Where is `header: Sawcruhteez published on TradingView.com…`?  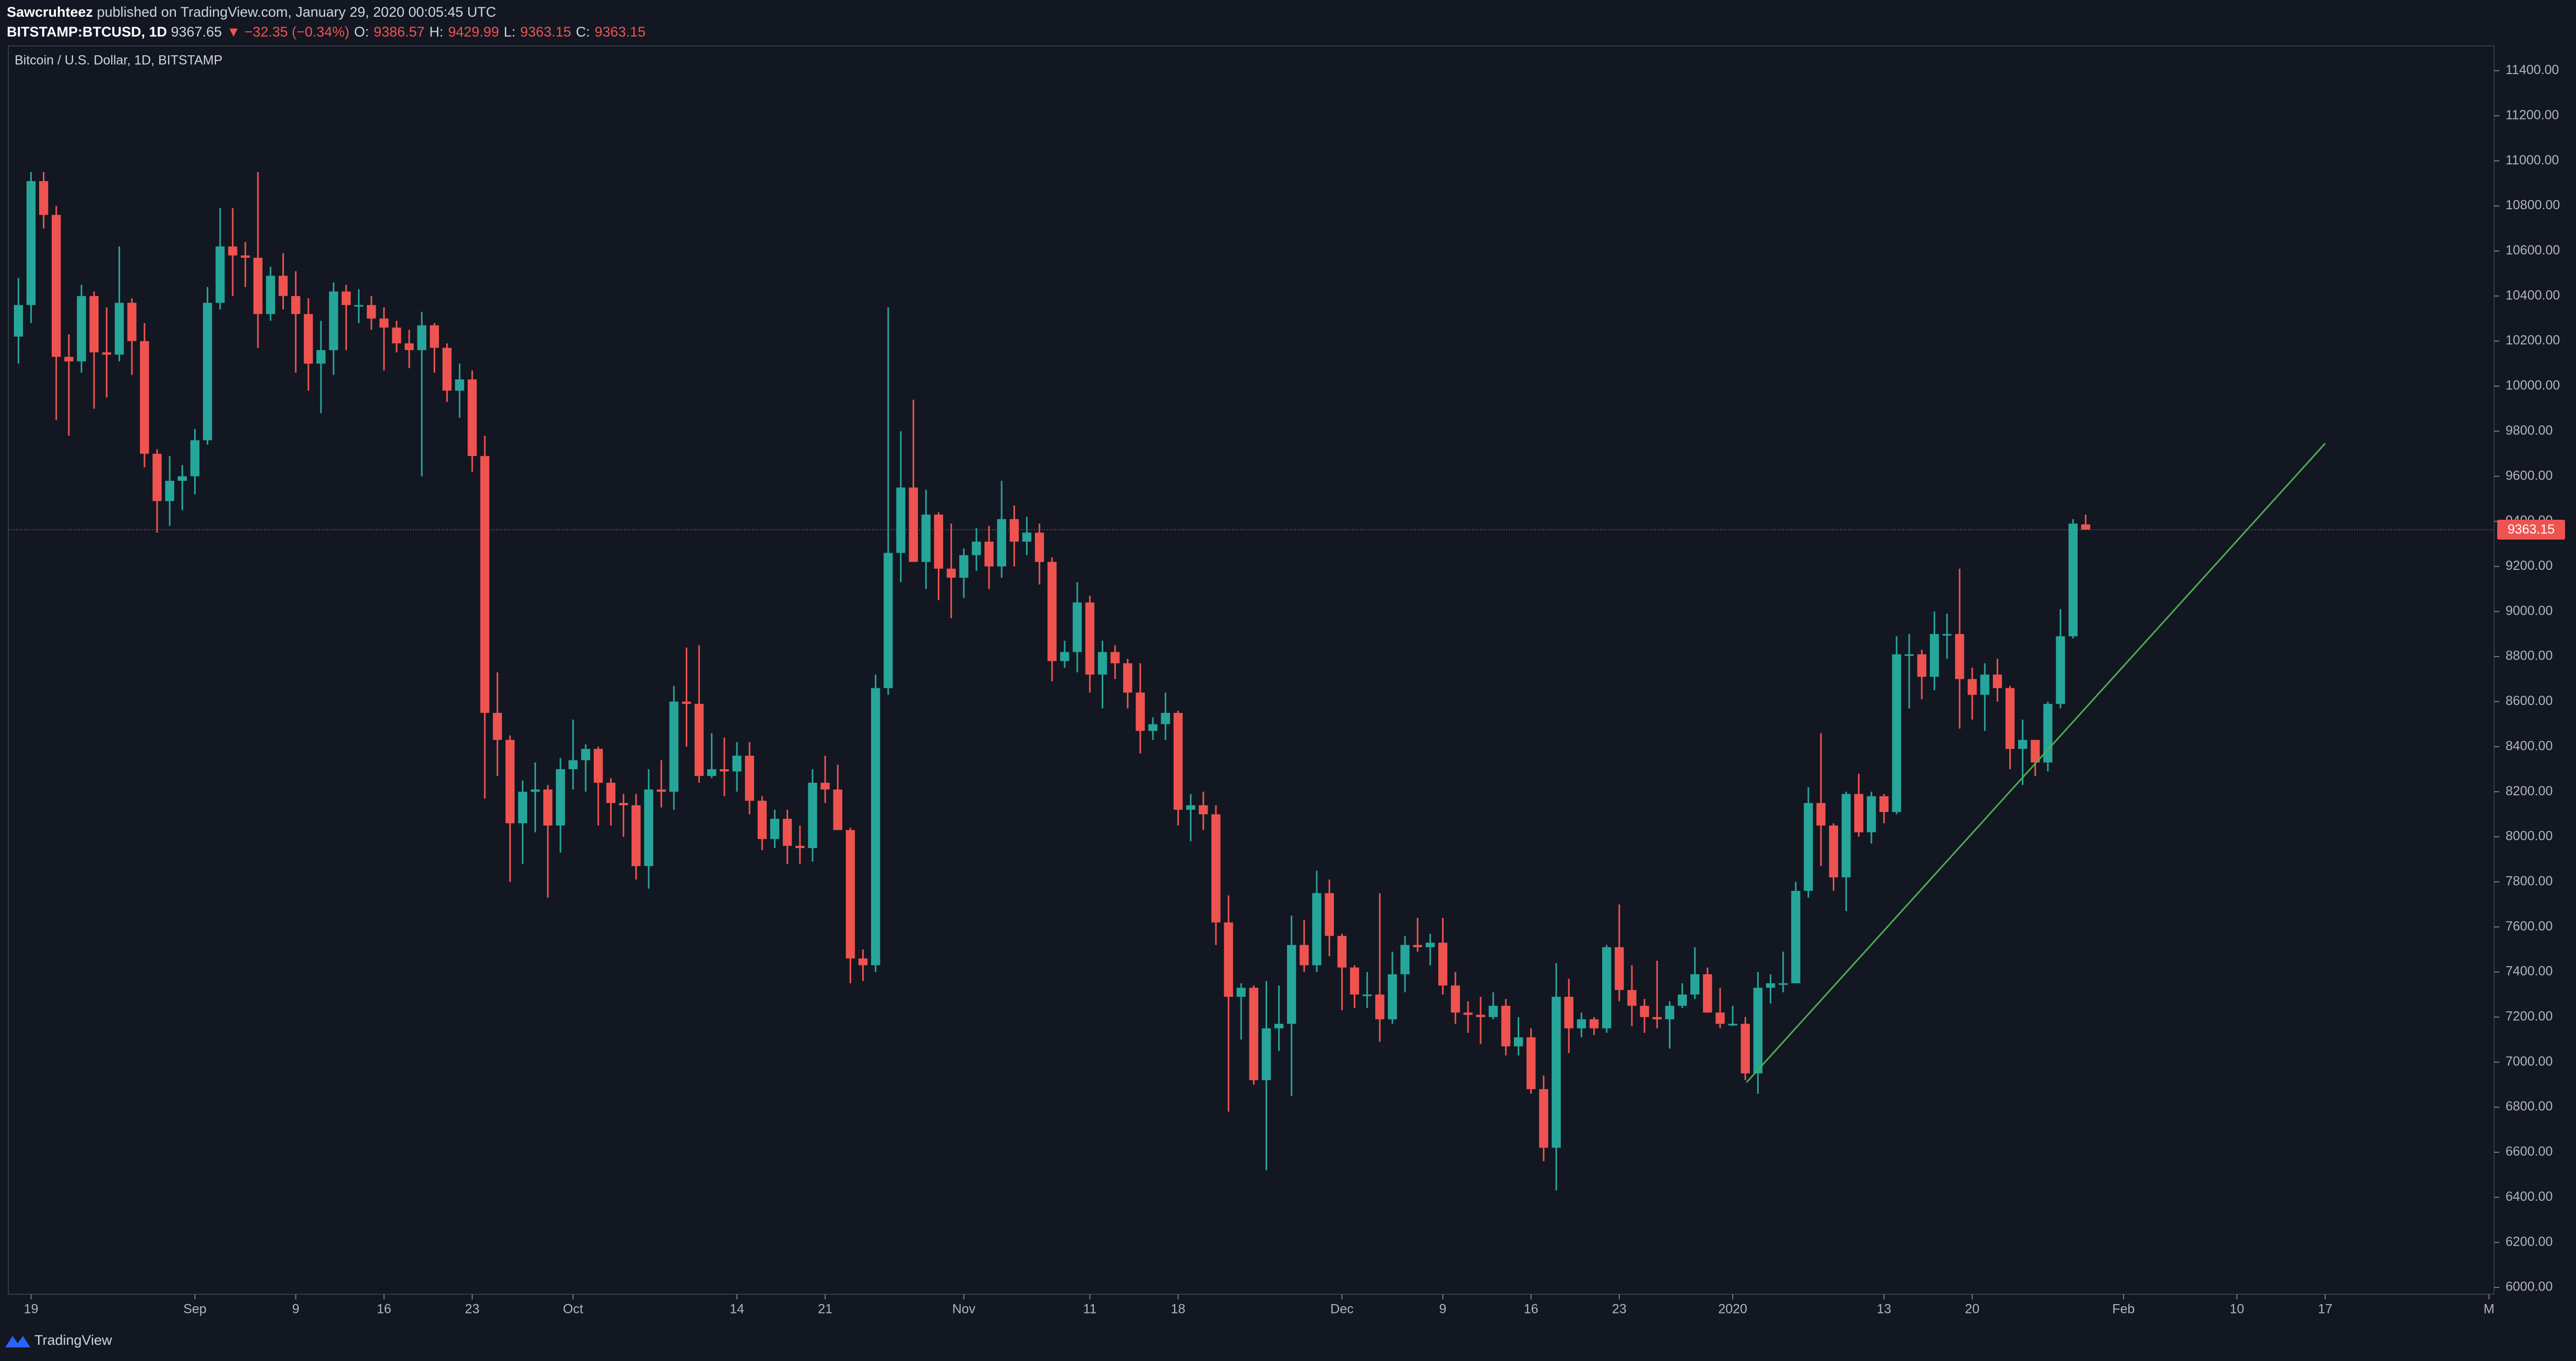 header: Sawcruhteez published on TradingView.com… is located at coordinates (328, 22).